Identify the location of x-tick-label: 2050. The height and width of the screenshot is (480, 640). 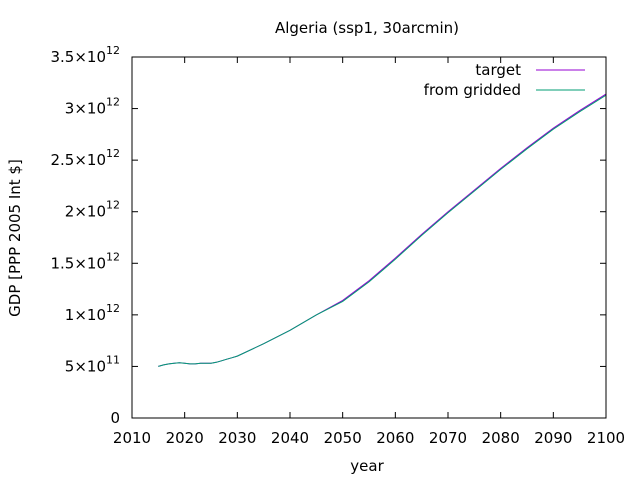
(343, 438).